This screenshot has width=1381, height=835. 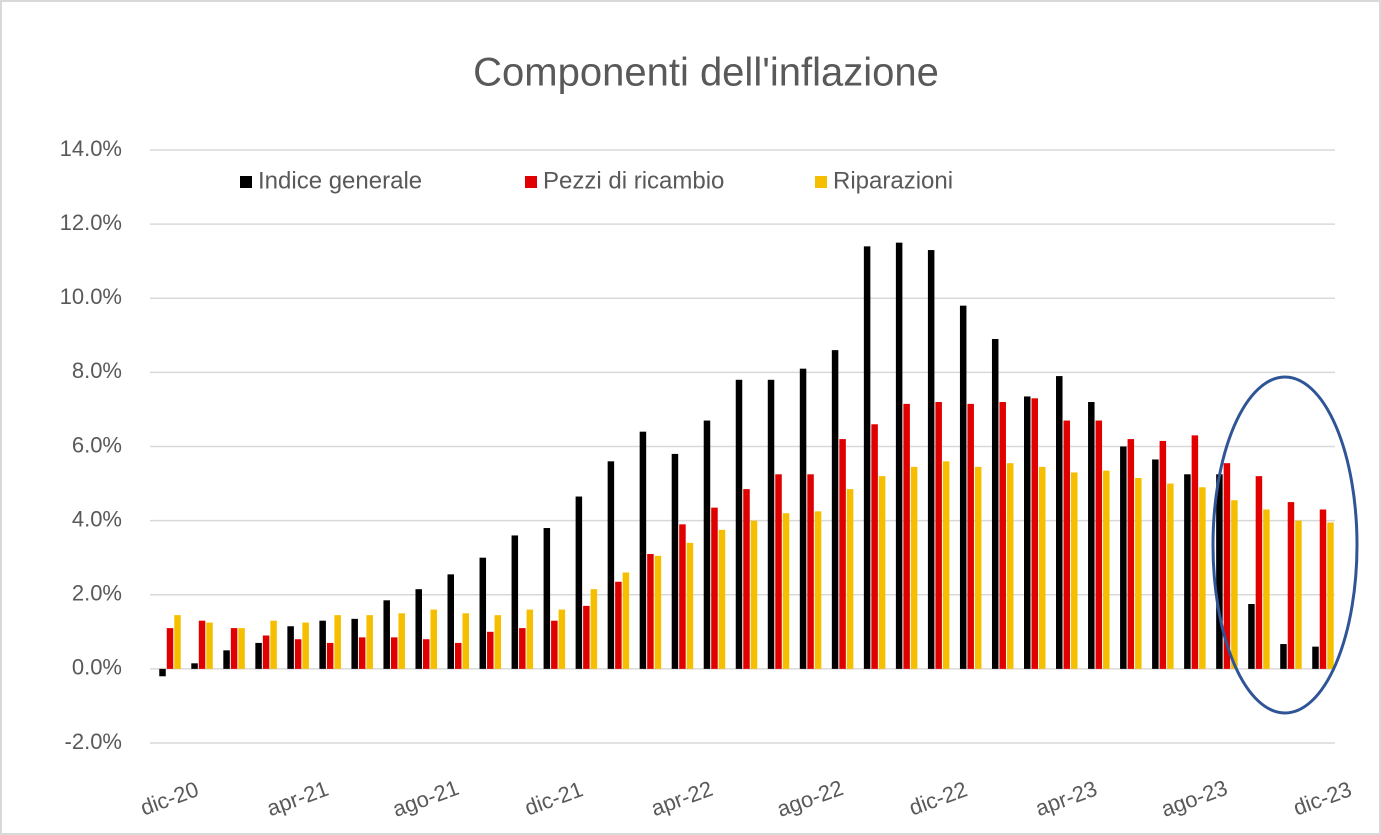 What do you see at coordinates (1285, 545) in the screenshot?
I see `highlight-ellipse` at bounding box center [1285, 545].